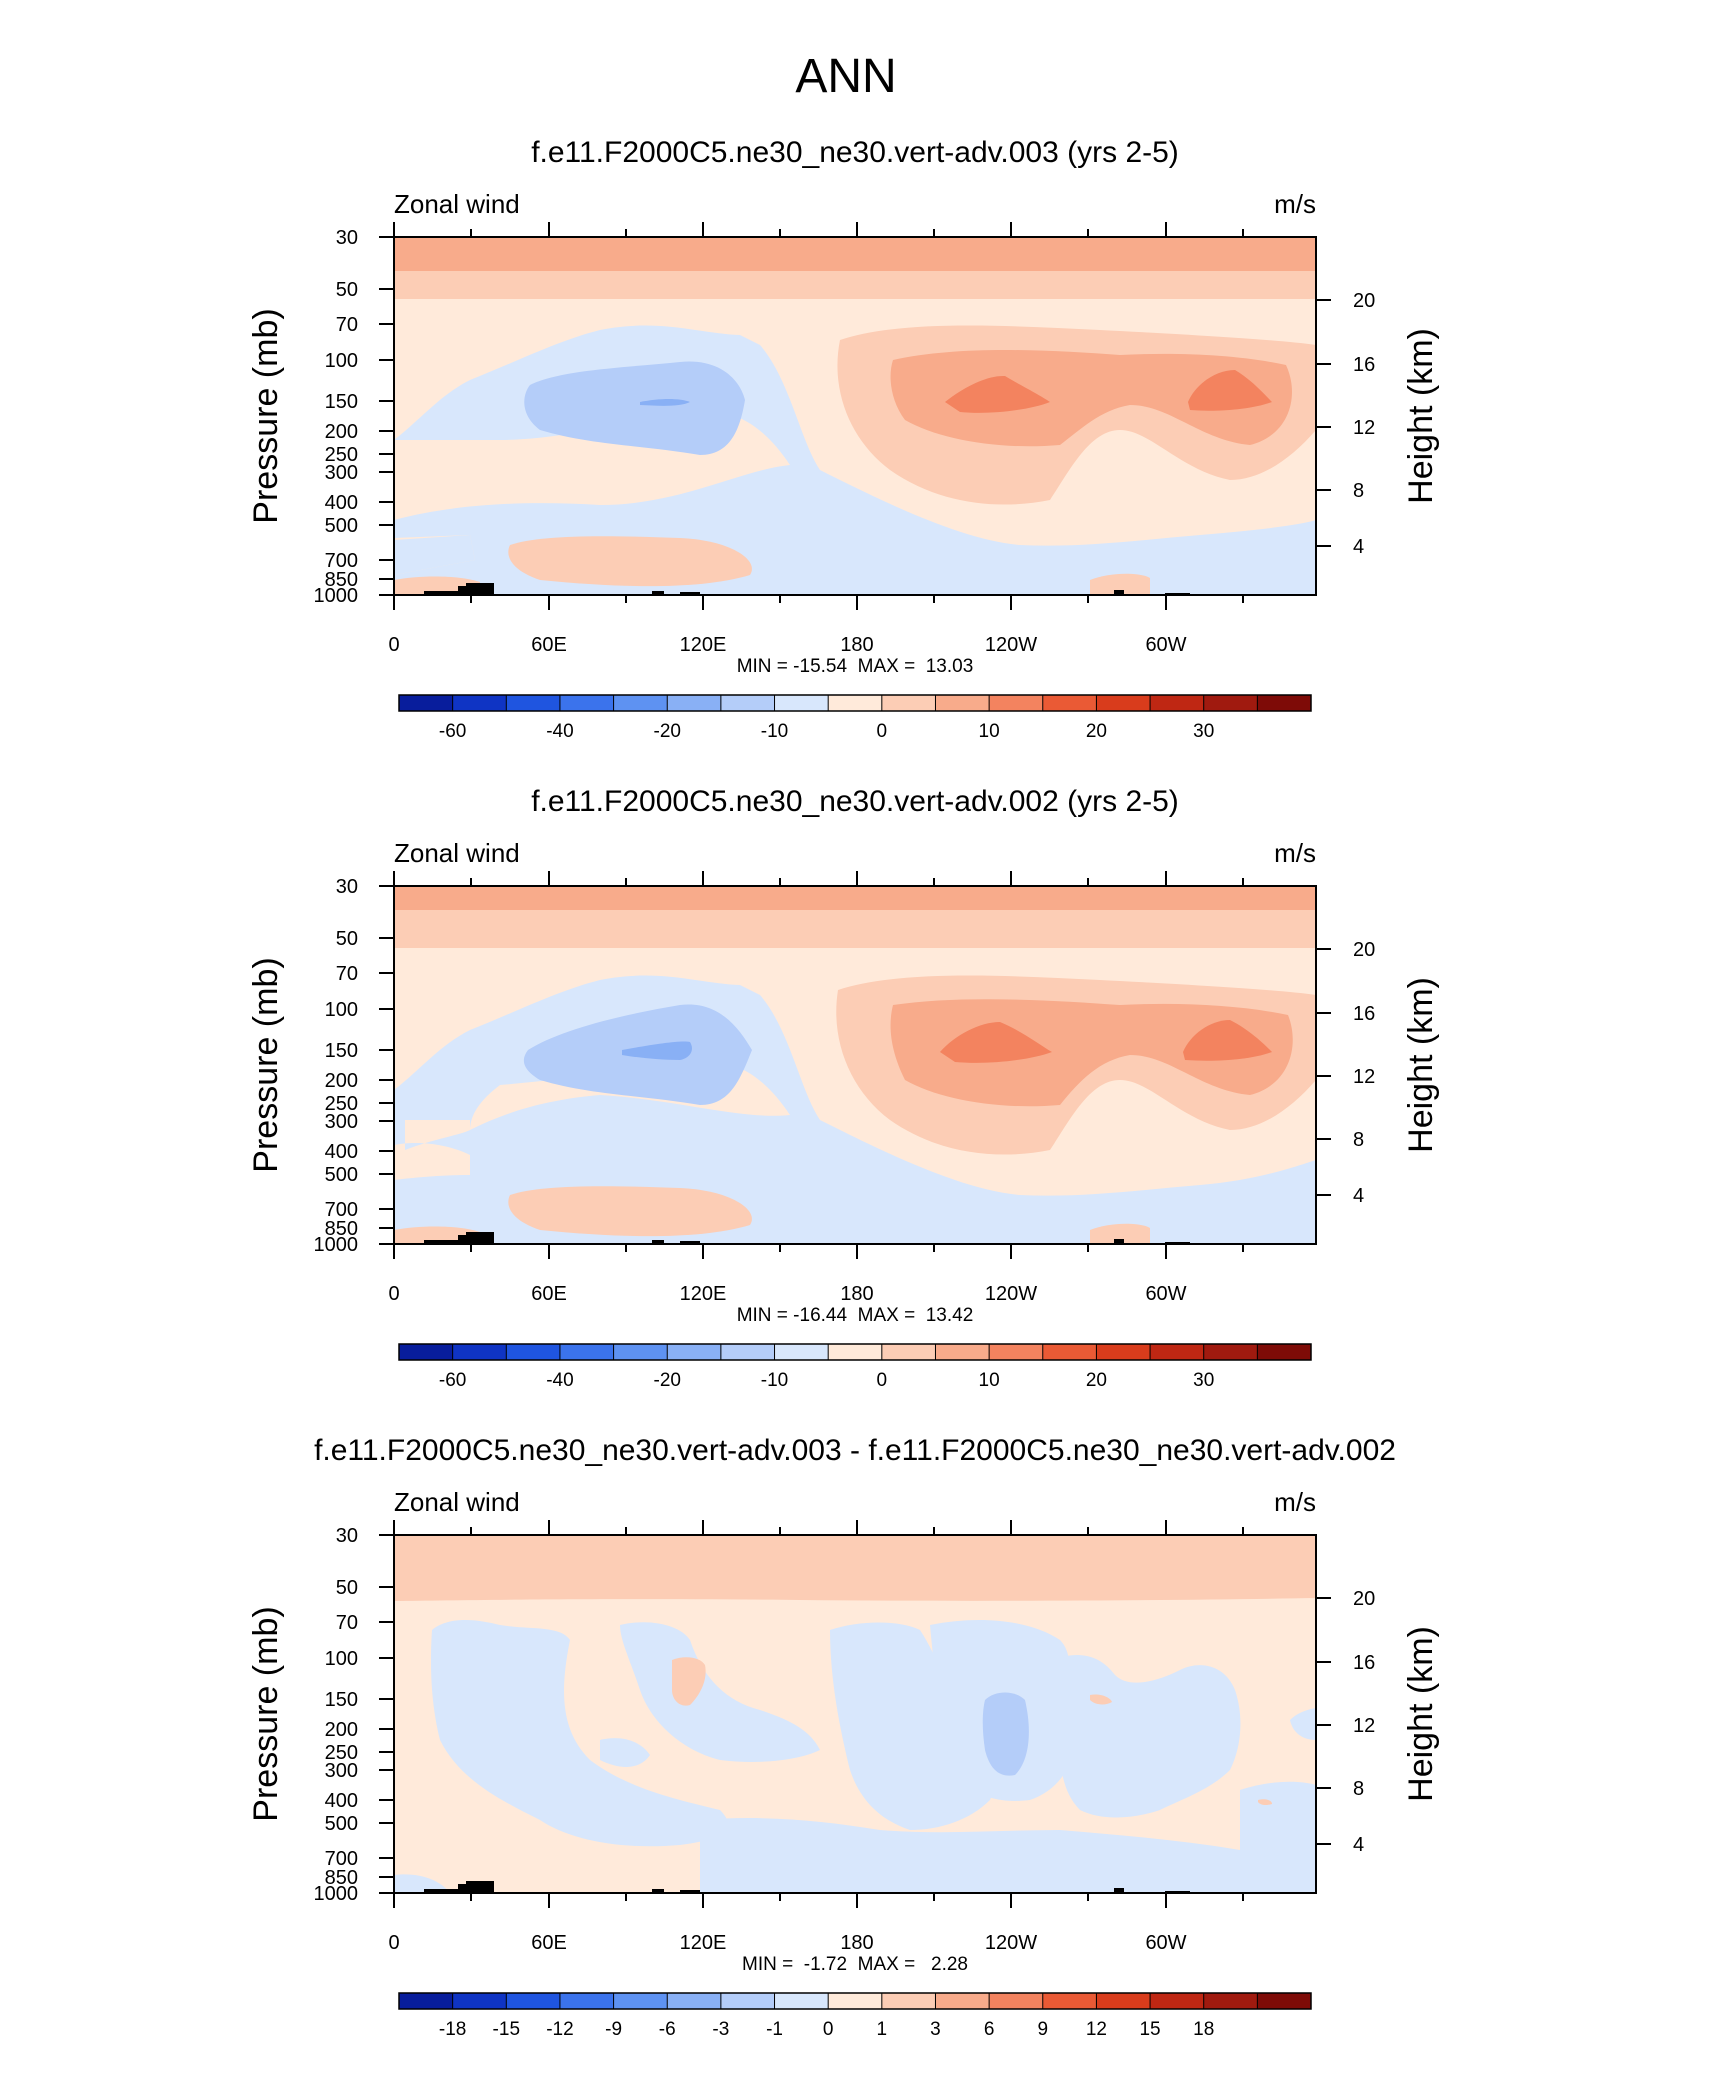 The width and height of the screenshot is (1710, 2074). Describe the element at coordinates (989, 2029) in the screenshot. I see `colorbar-label: 6` at that location.